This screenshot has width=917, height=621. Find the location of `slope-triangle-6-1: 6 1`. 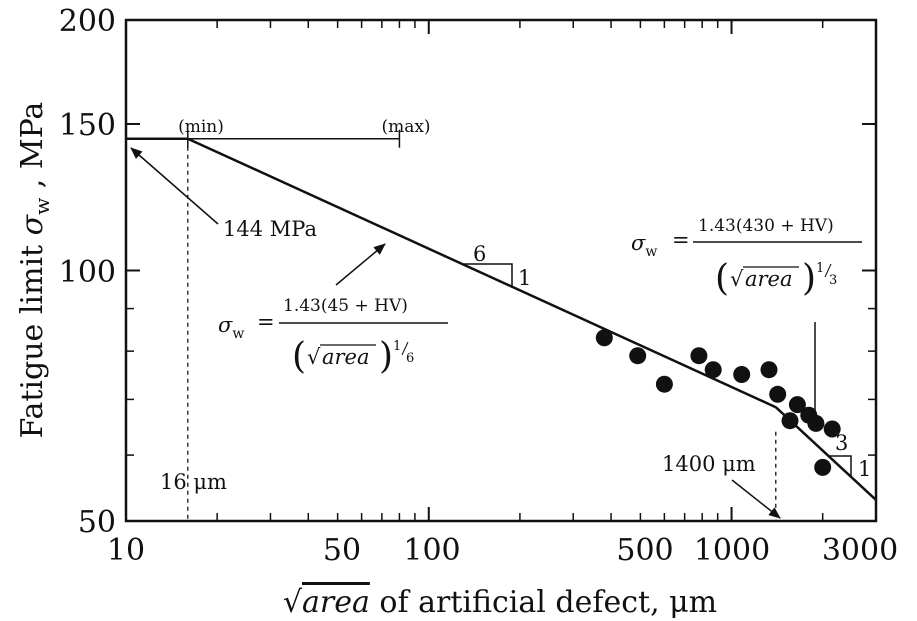

slope-triangle-6-1: 6 1 is located at coordinates (497, 266).